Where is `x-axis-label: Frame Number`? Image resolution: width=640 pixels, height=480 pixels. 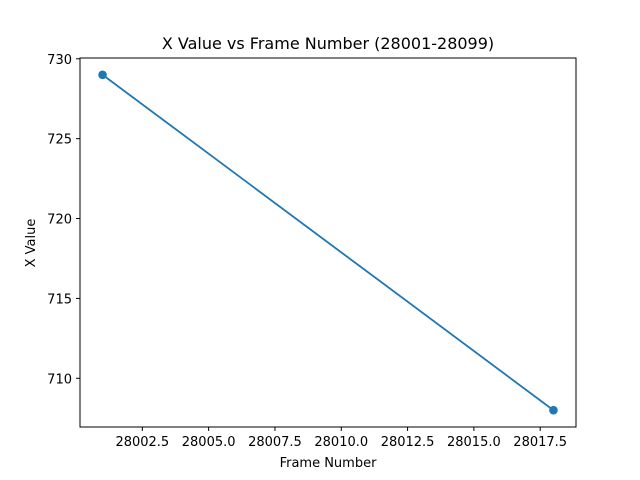 x-axis-label: Frame Number is located at coordinates (329, 463).